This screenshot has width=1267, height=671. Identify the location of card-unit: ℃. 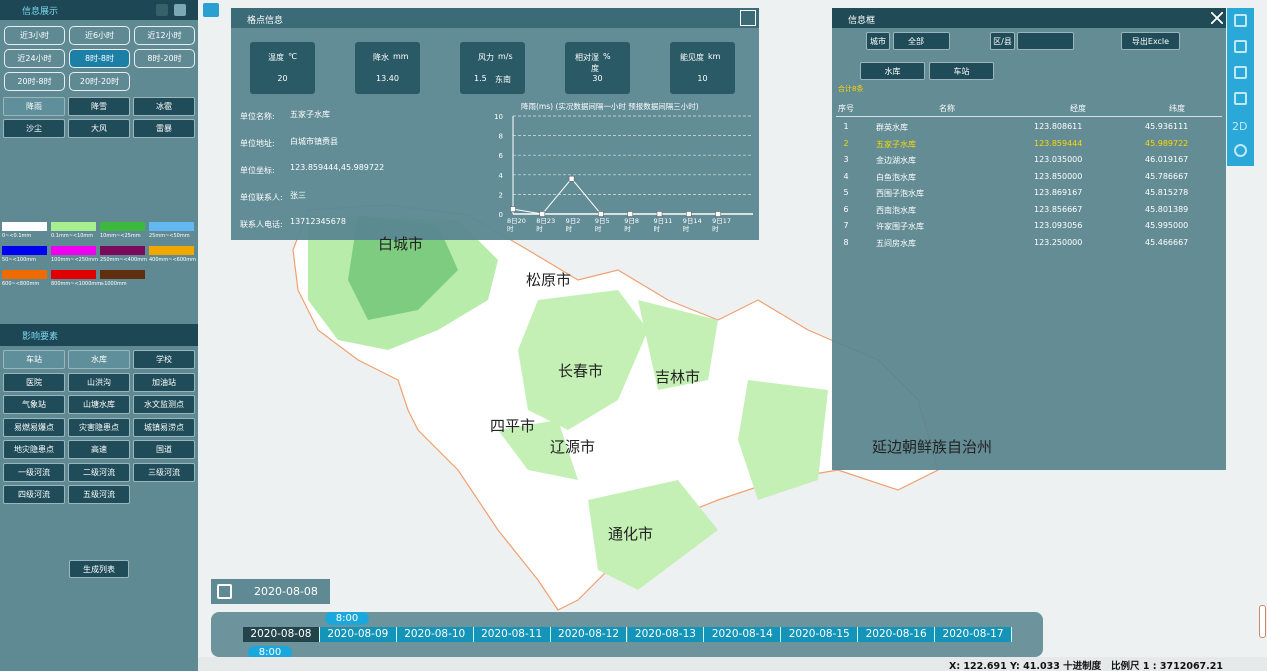
(292, 56).